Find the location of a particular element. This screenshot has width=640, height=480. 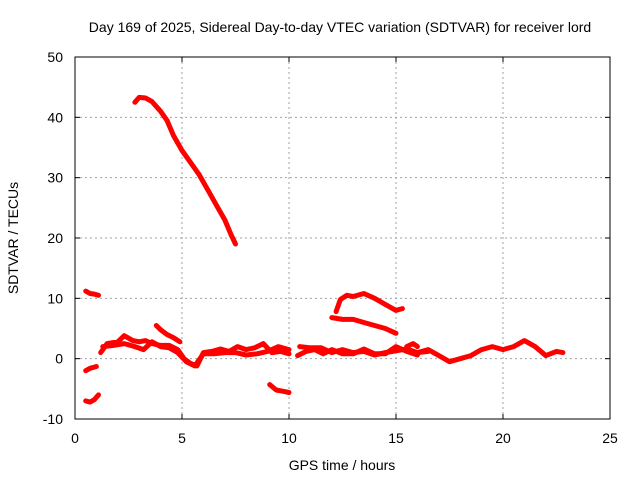

series-arc-main-B is located at coordinates (196, 354).